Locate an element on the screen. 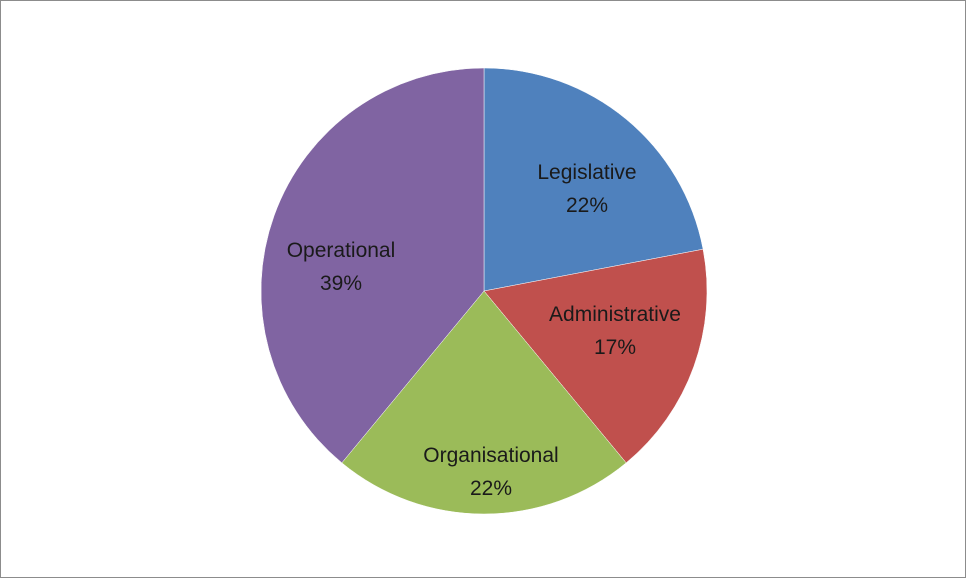 The height and width of the screenshot is (578, 966). slice-label-organisational: Organisational is located at coordinates (490, 455).